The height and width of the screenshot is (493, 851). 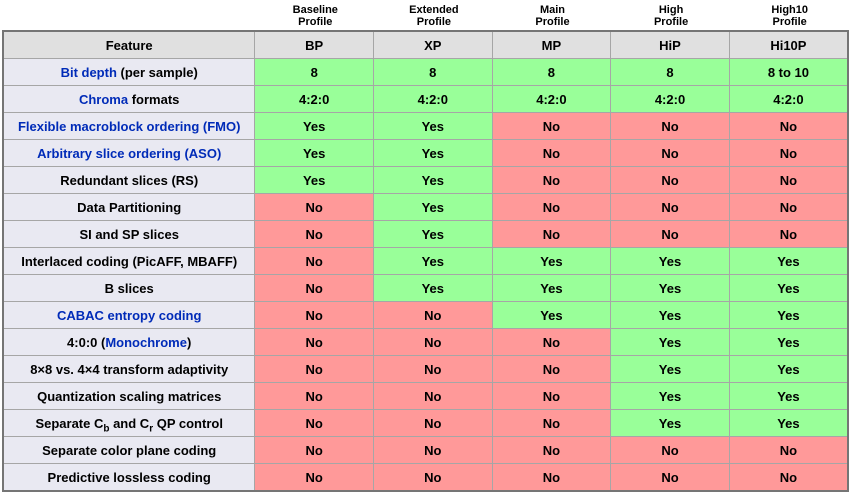 What do you see at coordinates (129, 315) in the screenshot?
I see `feature-link: CABAC entropy coding` at bounding box center [129, 315].